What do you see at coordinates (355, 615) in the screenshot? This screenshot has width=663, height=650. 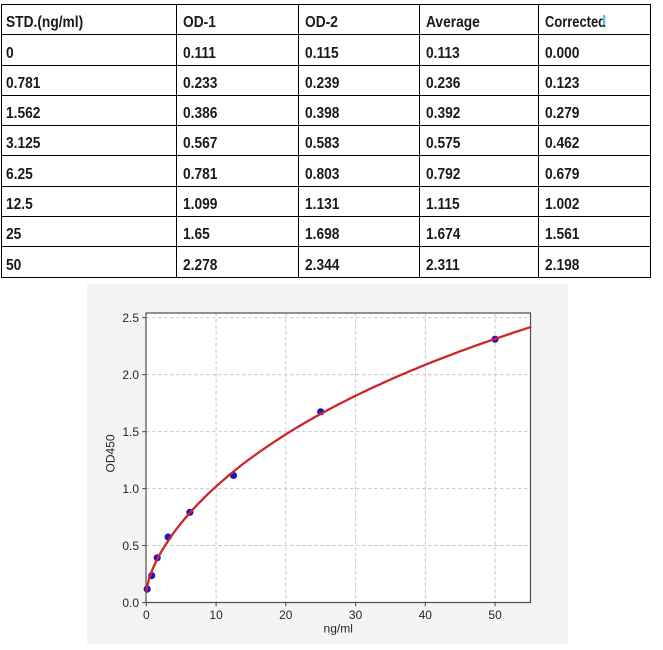 I see `svg-text: 30` at bounding box center [355, 615].